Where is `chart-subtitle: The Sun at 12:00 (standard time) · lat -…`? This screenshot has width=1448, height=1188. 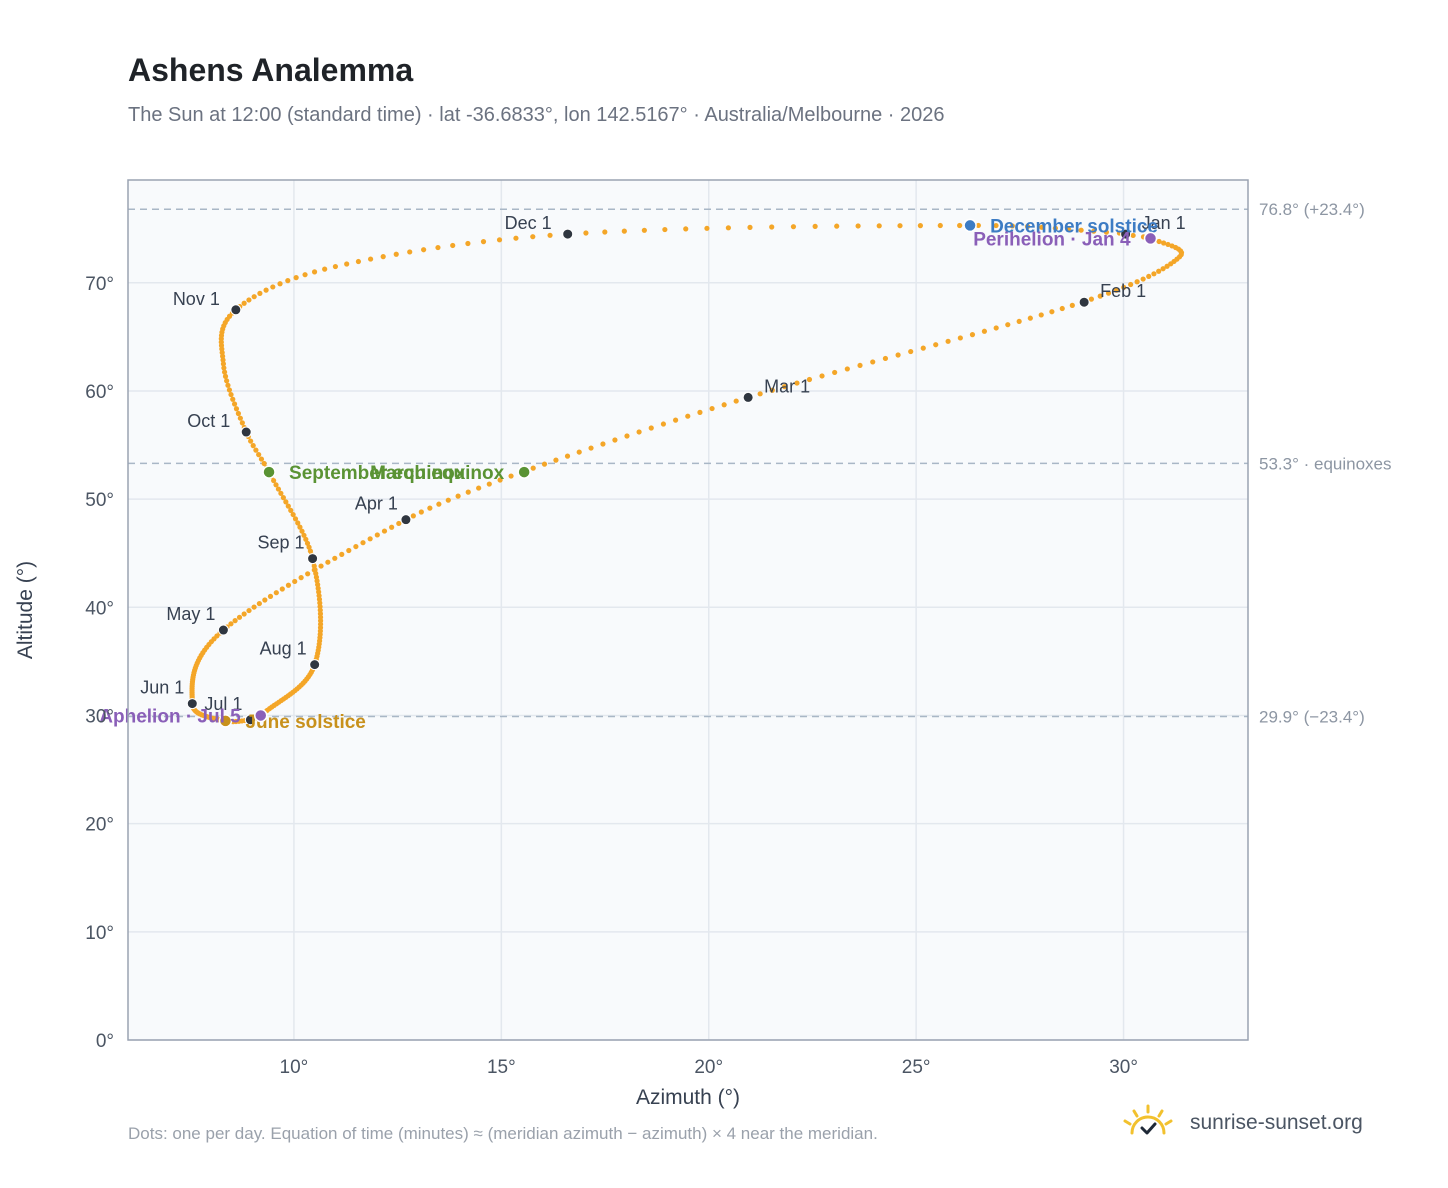 chart-subtitle: The Sun at 12:00 (standard time) · lat -… is located at coordinates (536, 115).